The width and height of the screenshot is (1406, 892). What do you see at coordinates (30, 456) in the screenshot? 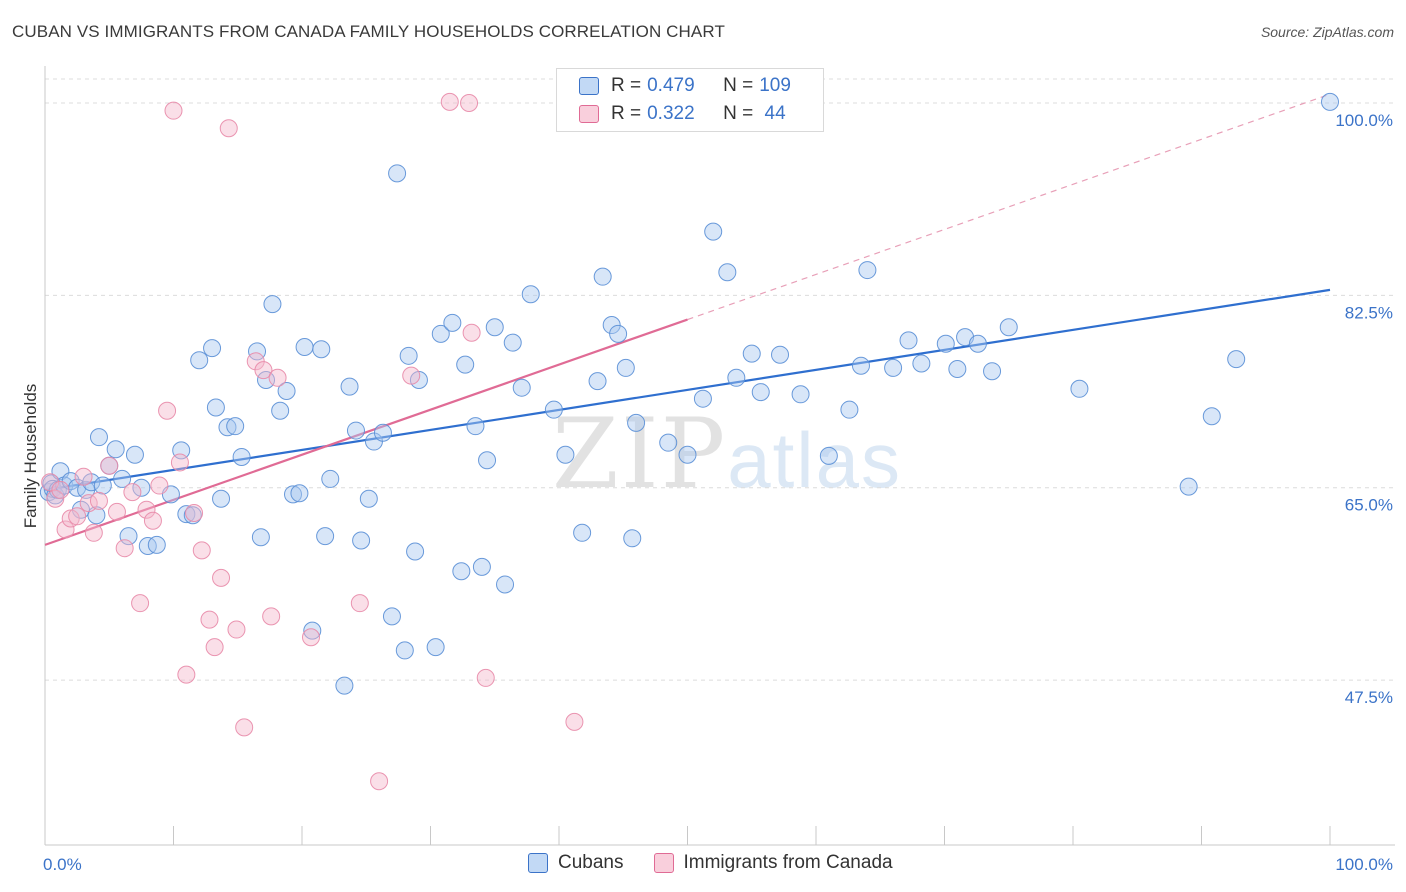
I see `y-axis-label: Family Households` at bounding box center [30, 456].